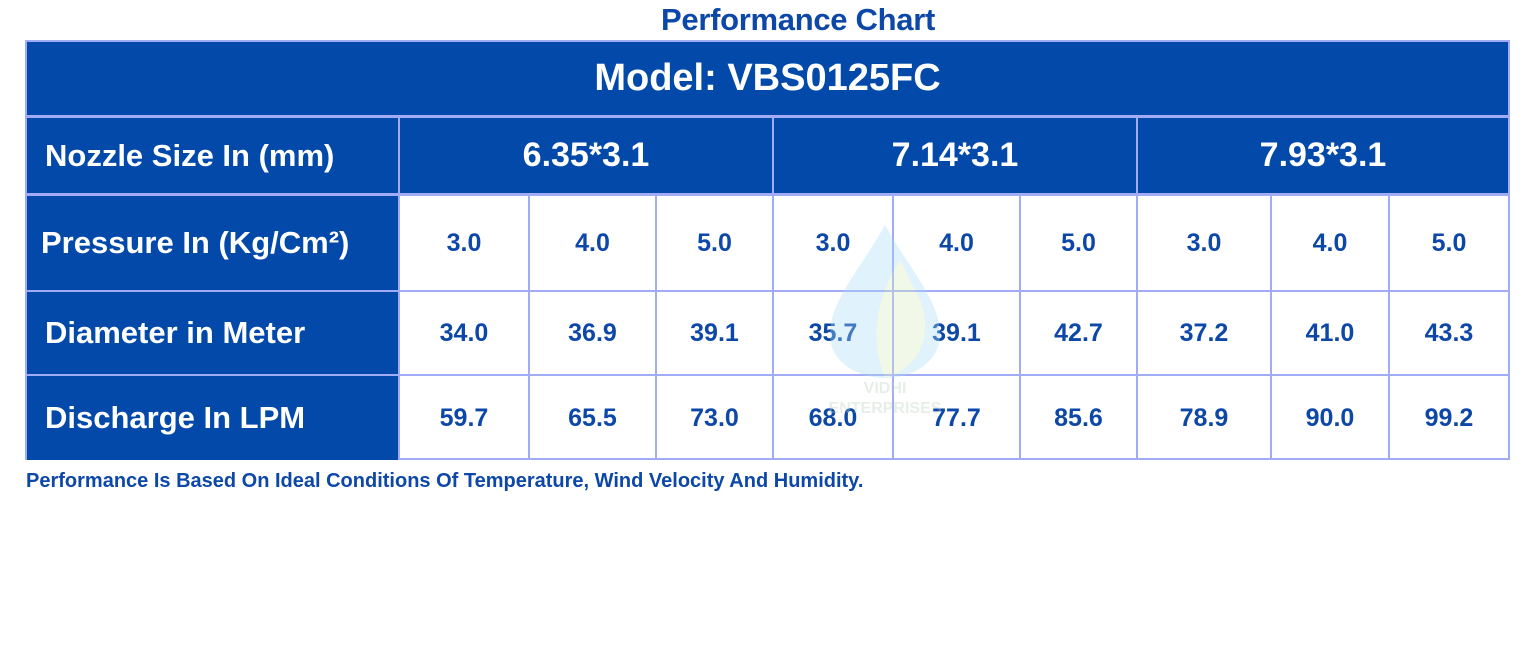  Describe the element at coordinates (1079, 334) in the screenshot. I see `diameter-value: 42.7` at that location.